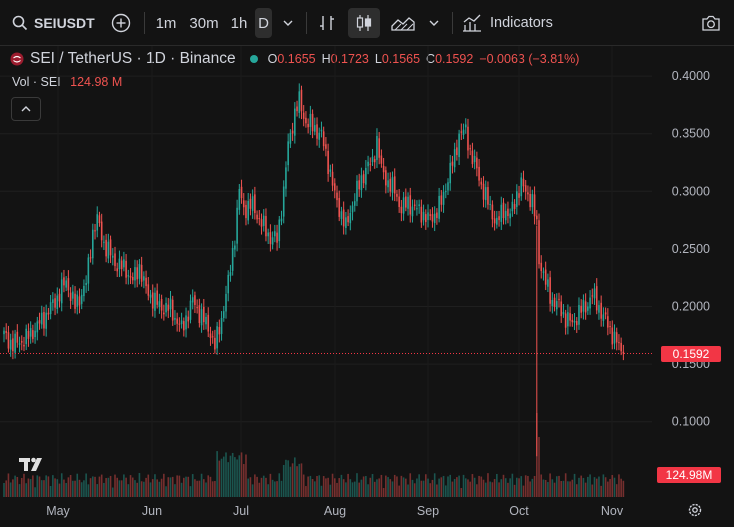  I want to click on candles-style-button, so click(364, 23).